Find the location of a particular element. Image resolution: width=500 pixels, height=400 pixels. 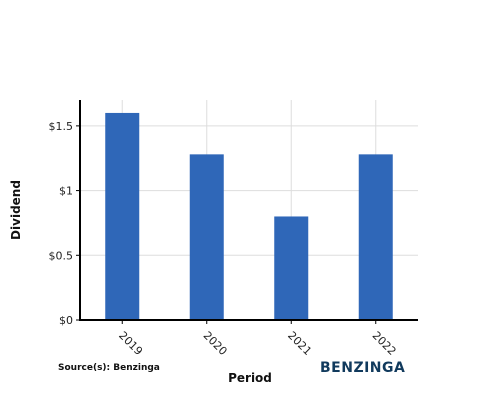

bar-2019 is located at coordinates (122, 216).